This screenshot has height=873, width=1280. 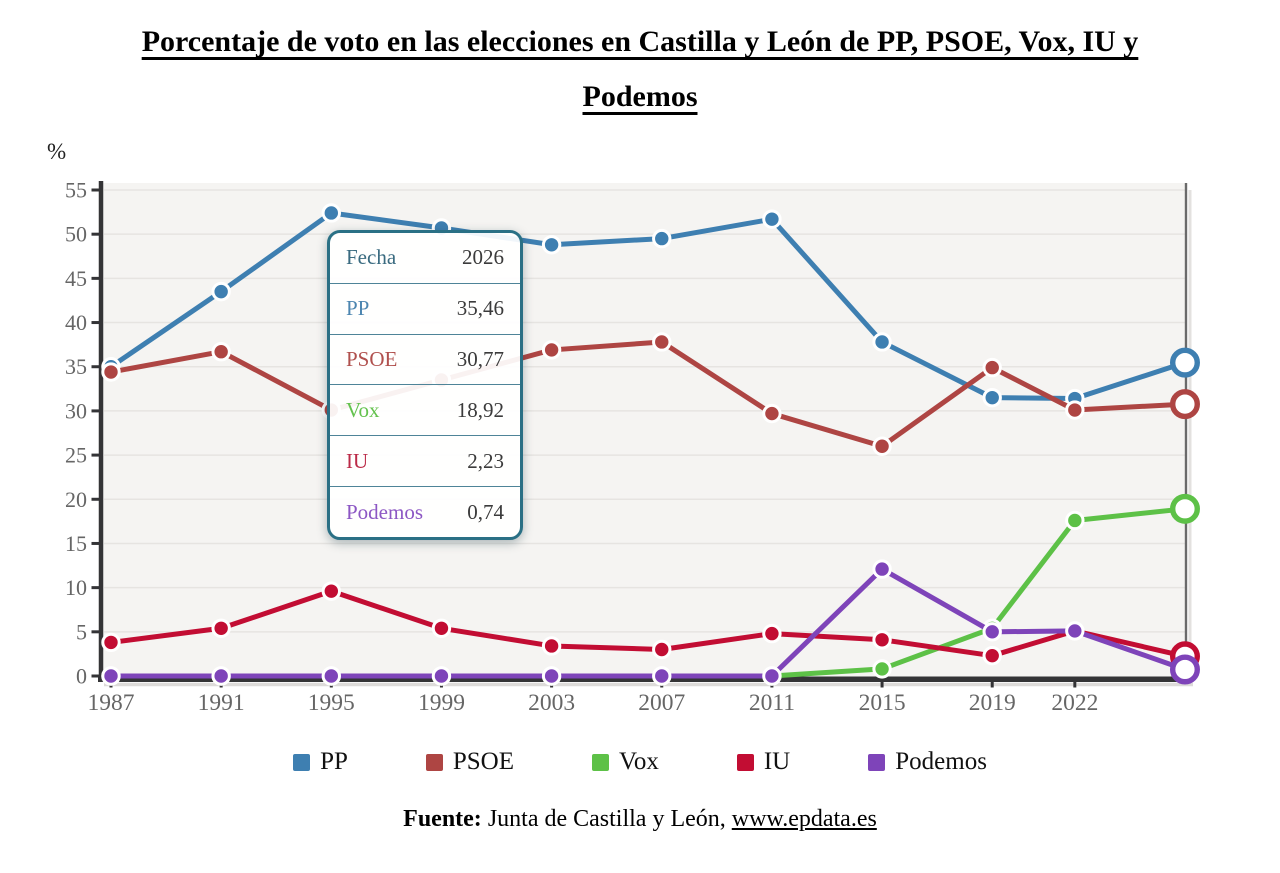 What do you see at coordinates (551, 703) in the screenshot?
I see `x-tick-label-2003: 2003` at bounding box center [551, 703].